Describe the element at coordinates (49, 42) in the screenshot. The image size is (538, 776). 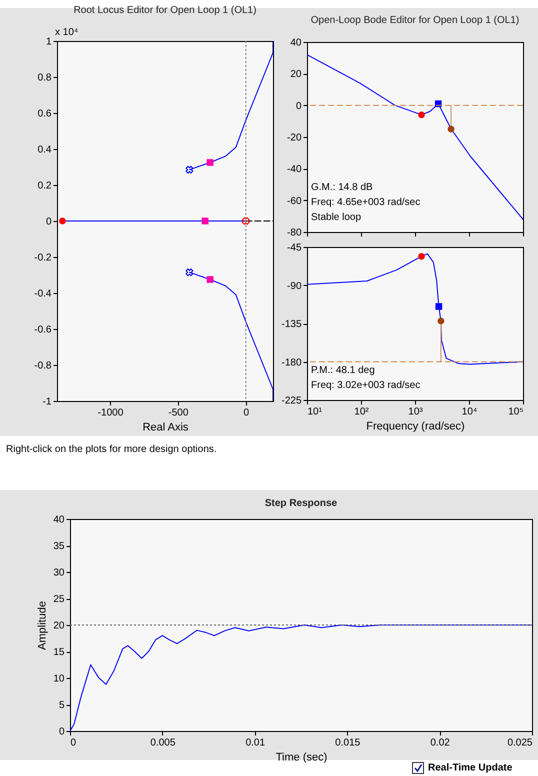
I see `y-tick-label: 1` at that location.